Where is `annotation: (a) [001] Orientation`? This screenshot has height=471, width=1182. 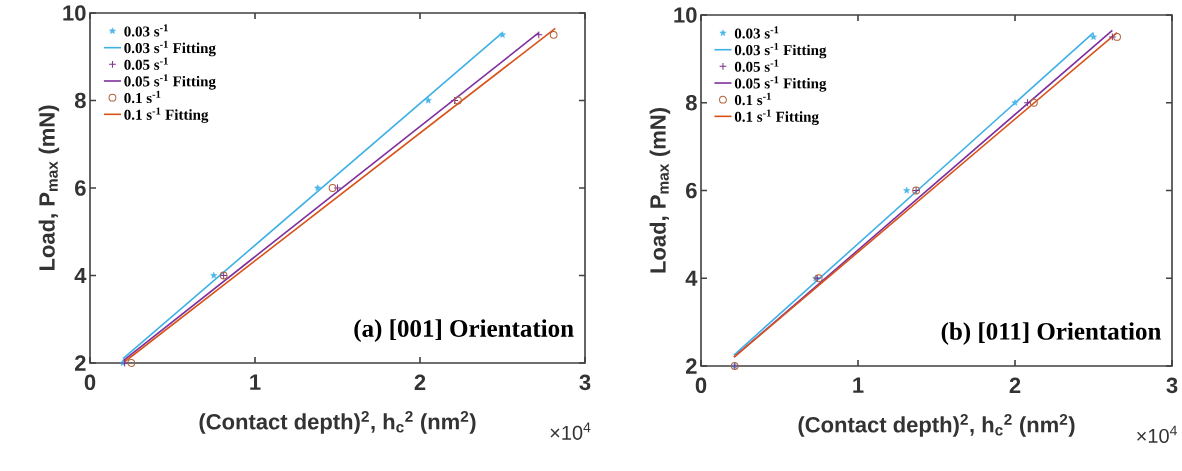
annotation: (a) [001] Orientation is located at coordinates (464, 330).